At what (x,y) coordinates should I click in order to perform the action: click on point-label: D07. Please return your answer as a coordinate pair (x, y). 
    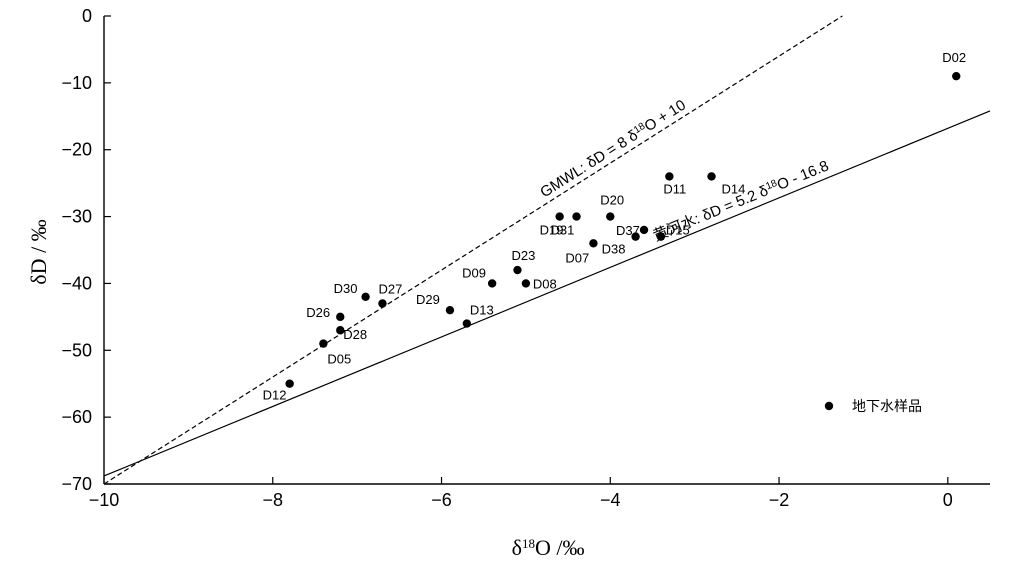
    Looking at the image, I should click on (577, 257).